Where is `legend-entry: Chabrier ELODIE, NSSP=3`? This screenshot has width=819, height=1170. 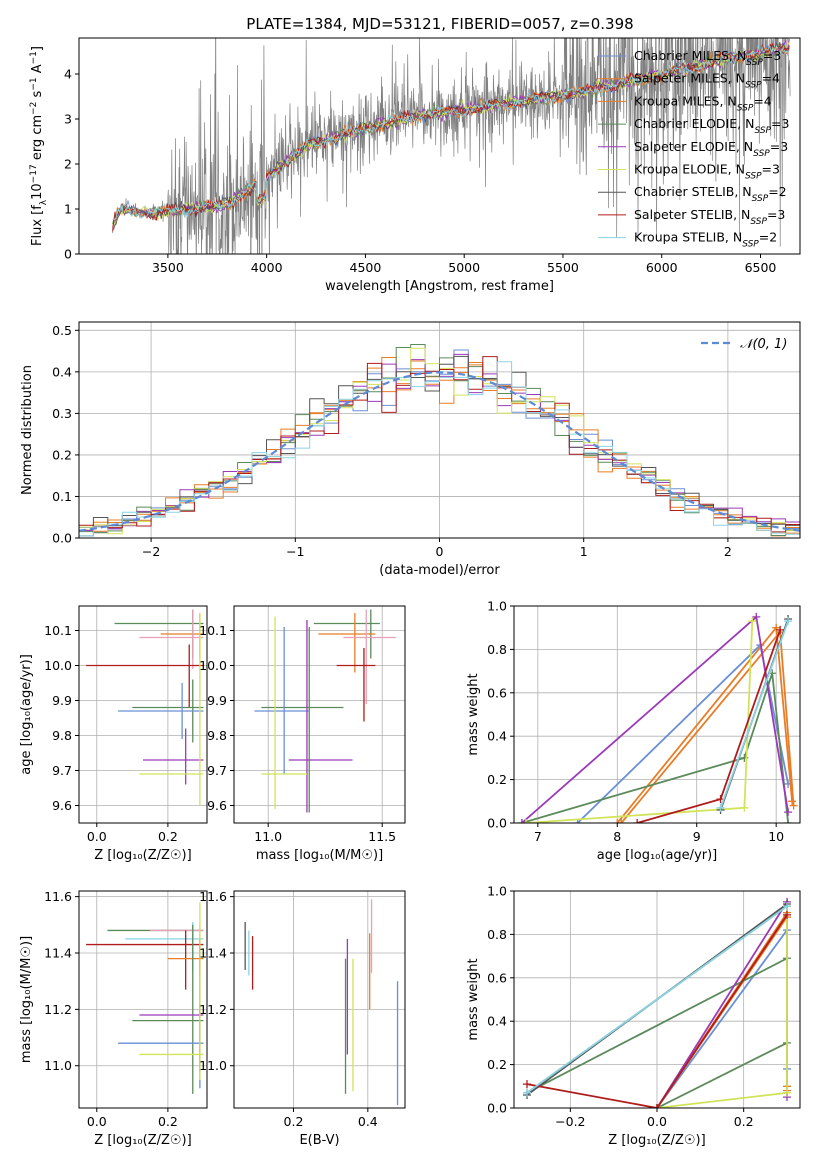 legend-entry: Chabrier ELODIE, NSSP=3 is located at coordinates (711, 126).